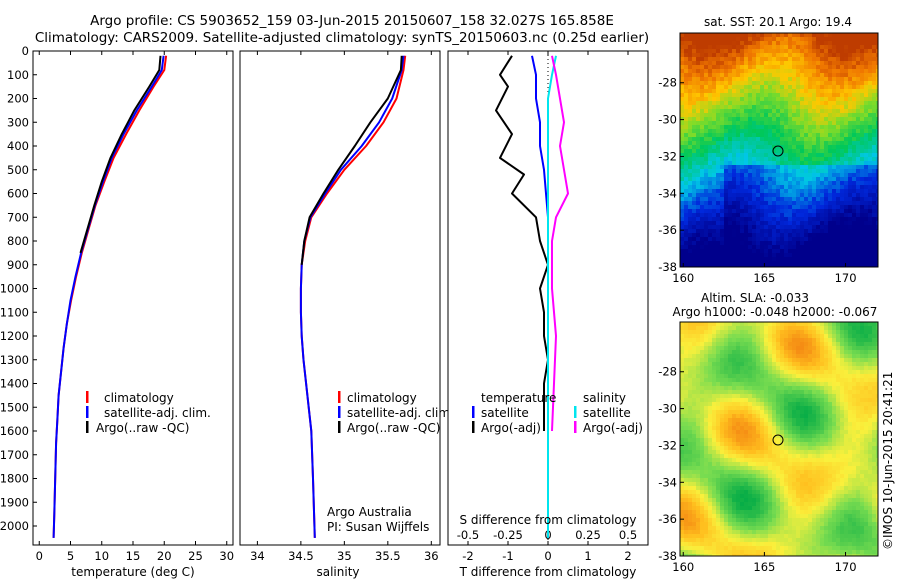 The height and width of the screenshot is (580, 900). I want to click on y-tick-label: 800, so click(18, 241).